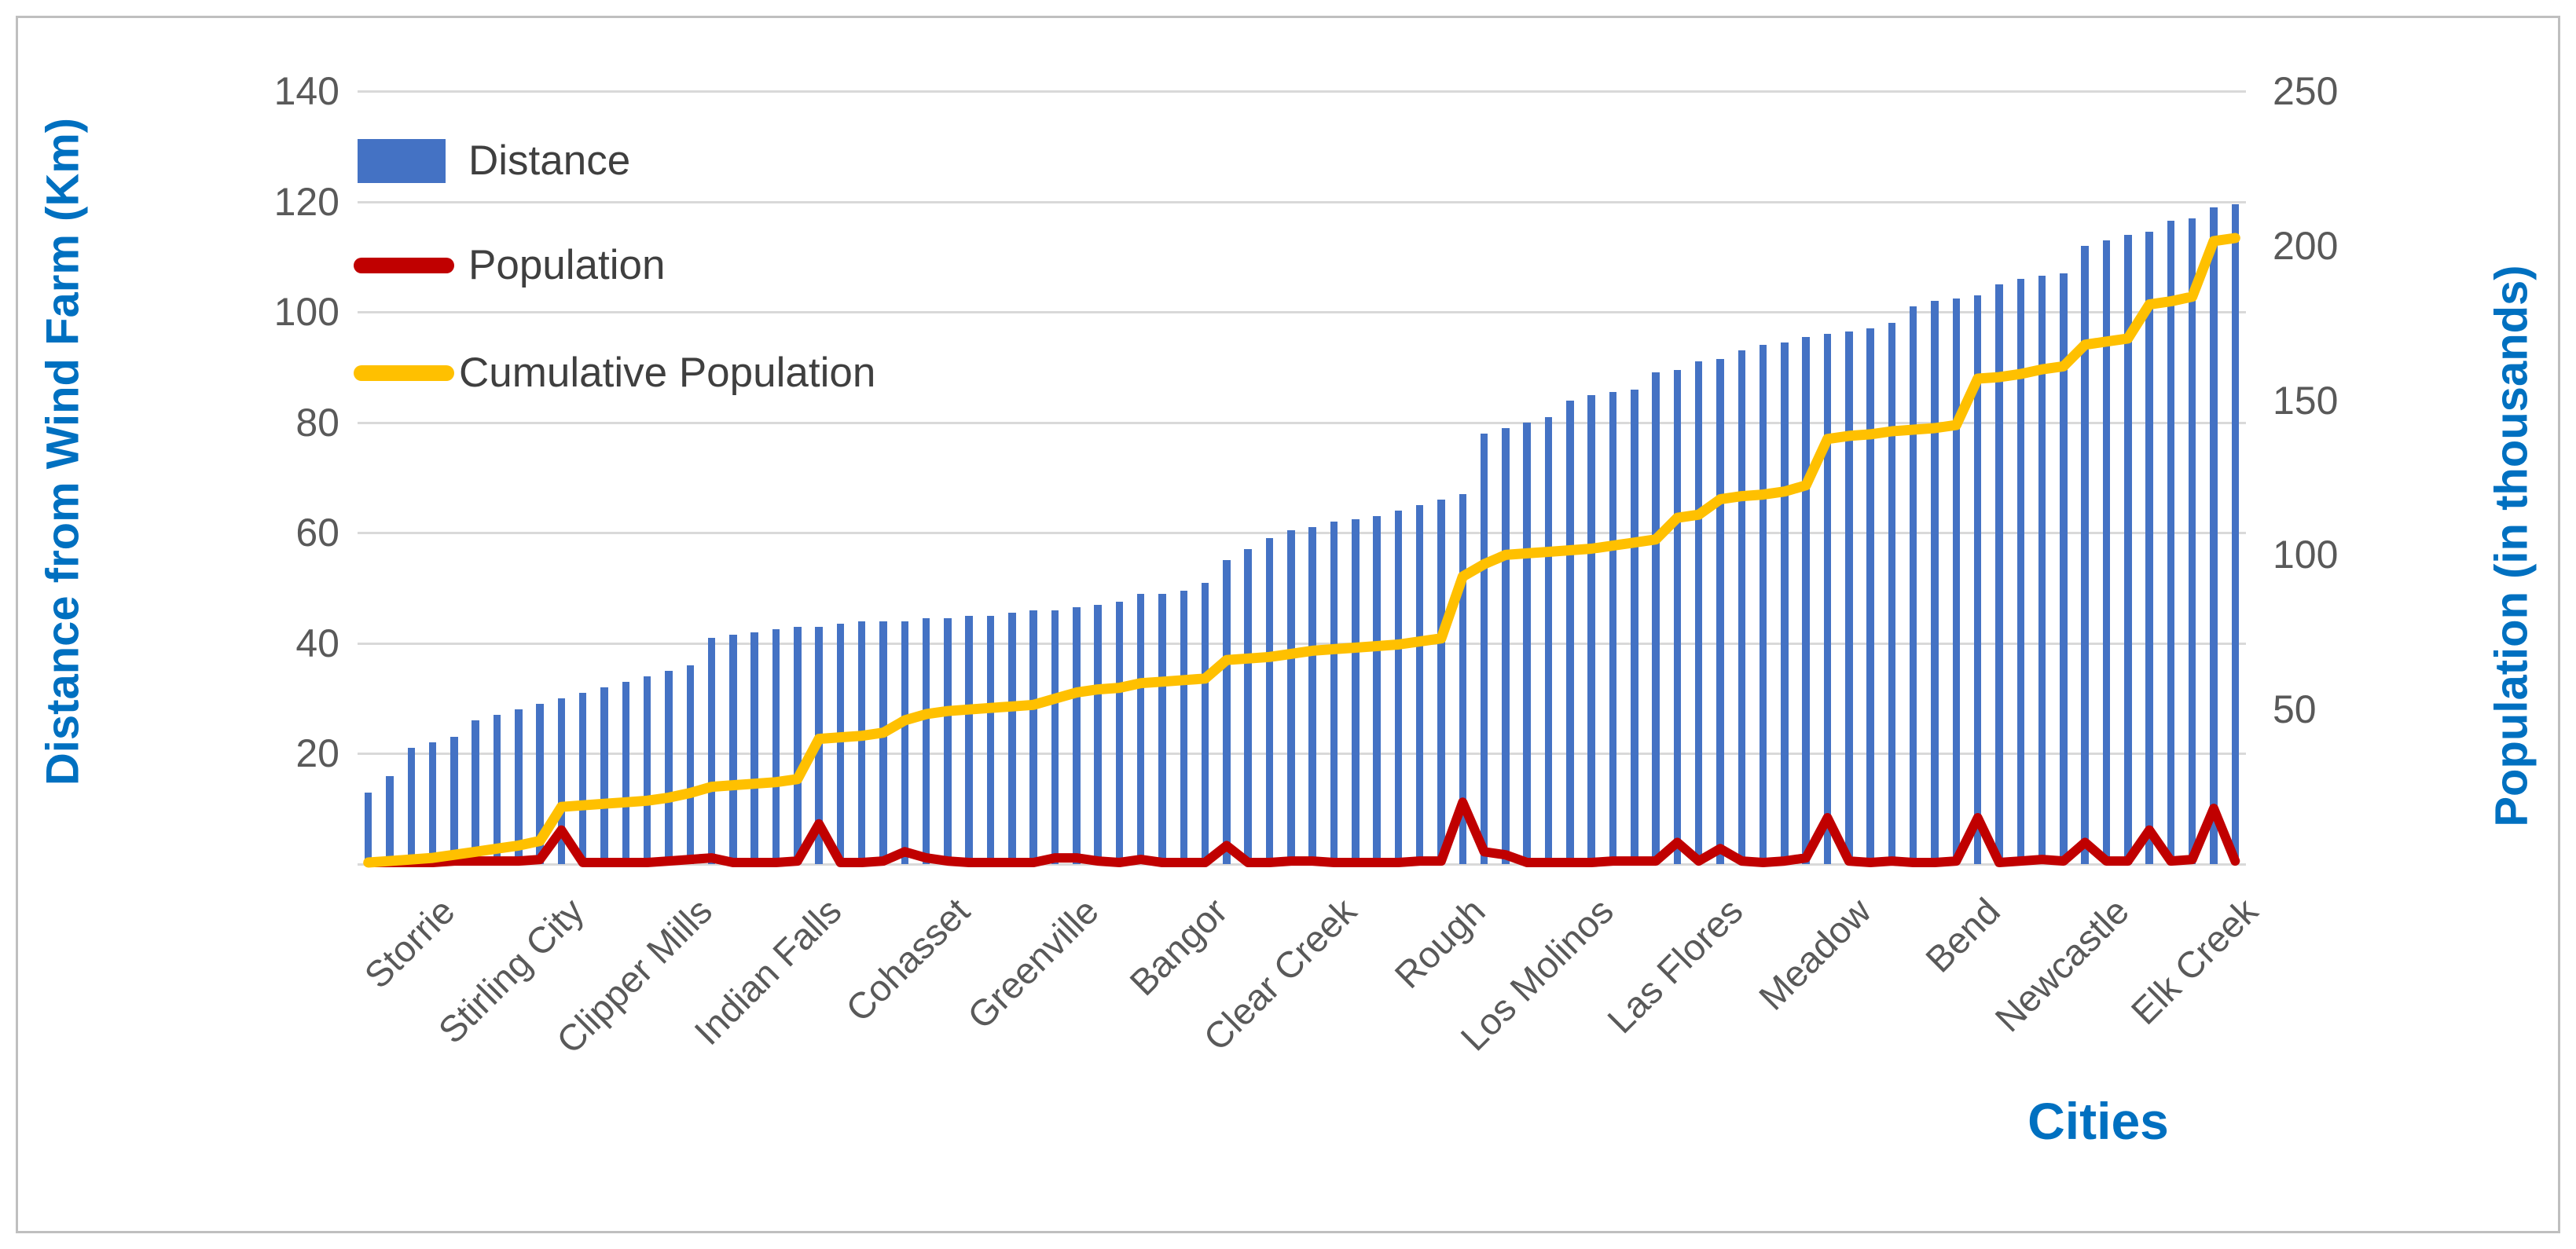 This screenshot has width=2576, height=1249. Describe the element at coordinates (1301, 832) in the screenshot. I see `population-line` at that location.